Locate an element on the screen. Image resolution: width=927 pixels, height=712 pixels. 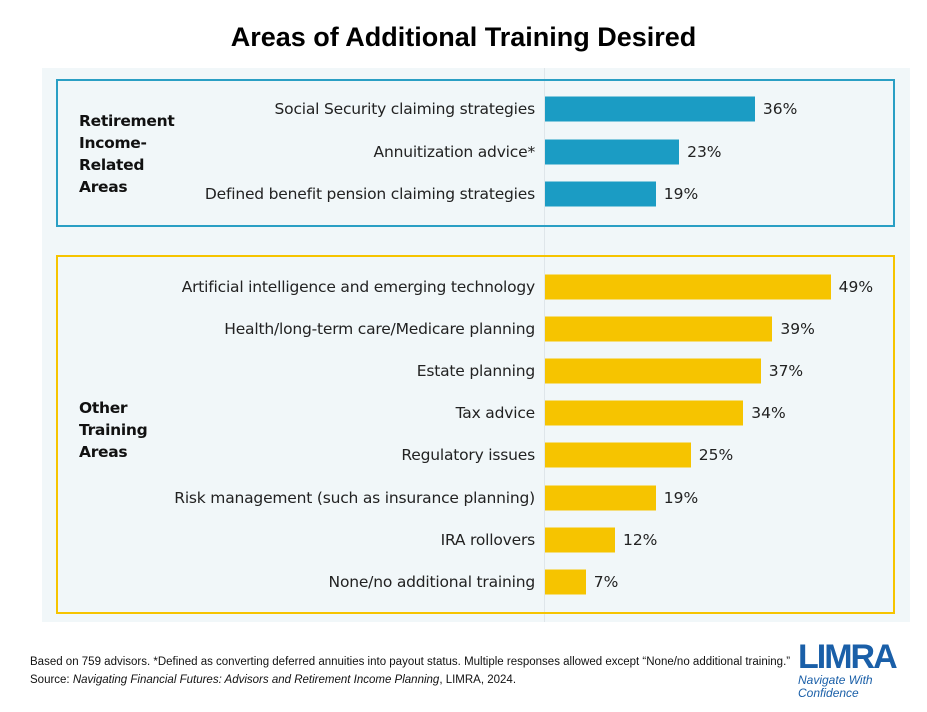
group-label-line: Training is located at coordinates (113, 430).